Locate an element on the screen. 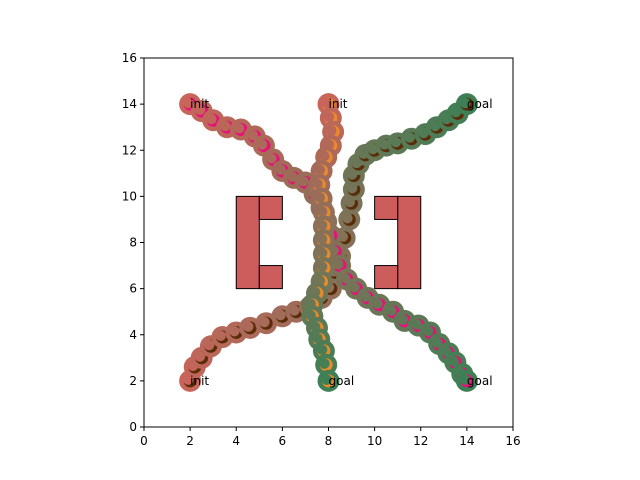 Image resolution: width=640 pixels, height=480 pixels. x-tick-label: 2 is located at coordinates (190, 441).